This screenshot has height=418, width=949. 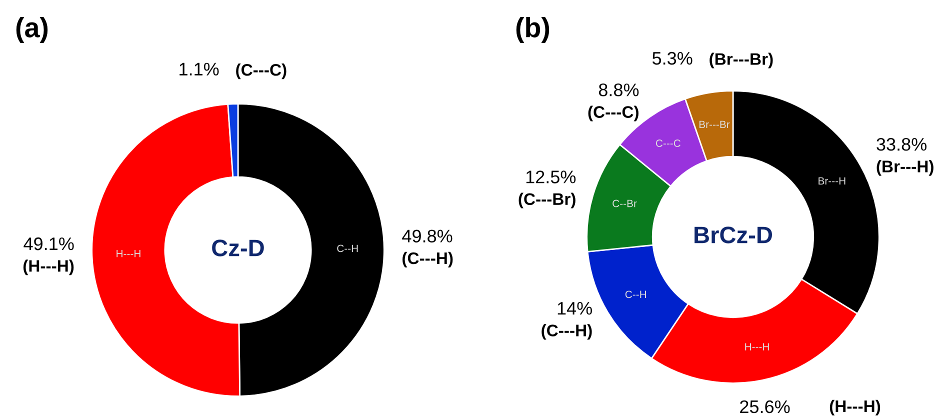 I want to click on data-label: 14%, so click(x=575, y=308).